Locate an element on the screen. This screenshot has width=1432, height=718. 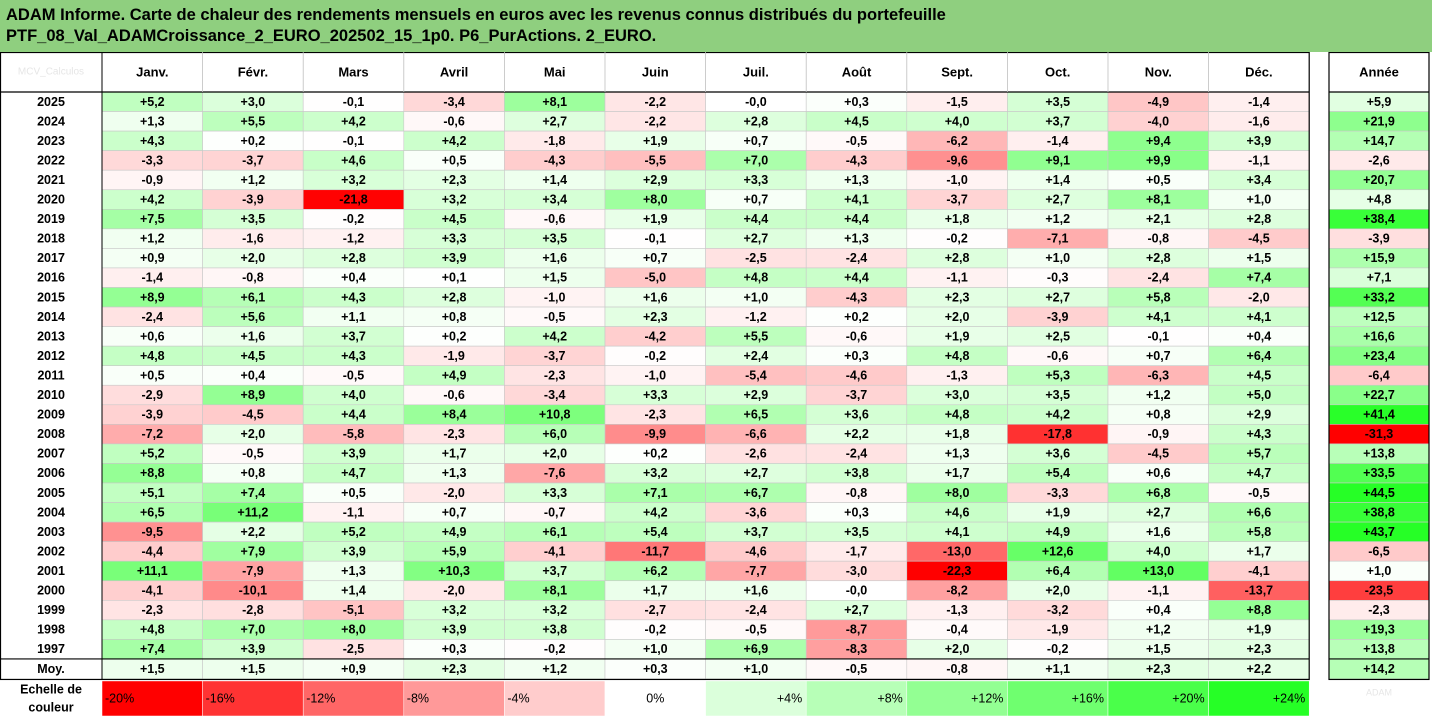
average-annual-value: +14,2 is located at coordinates (1379, 669).